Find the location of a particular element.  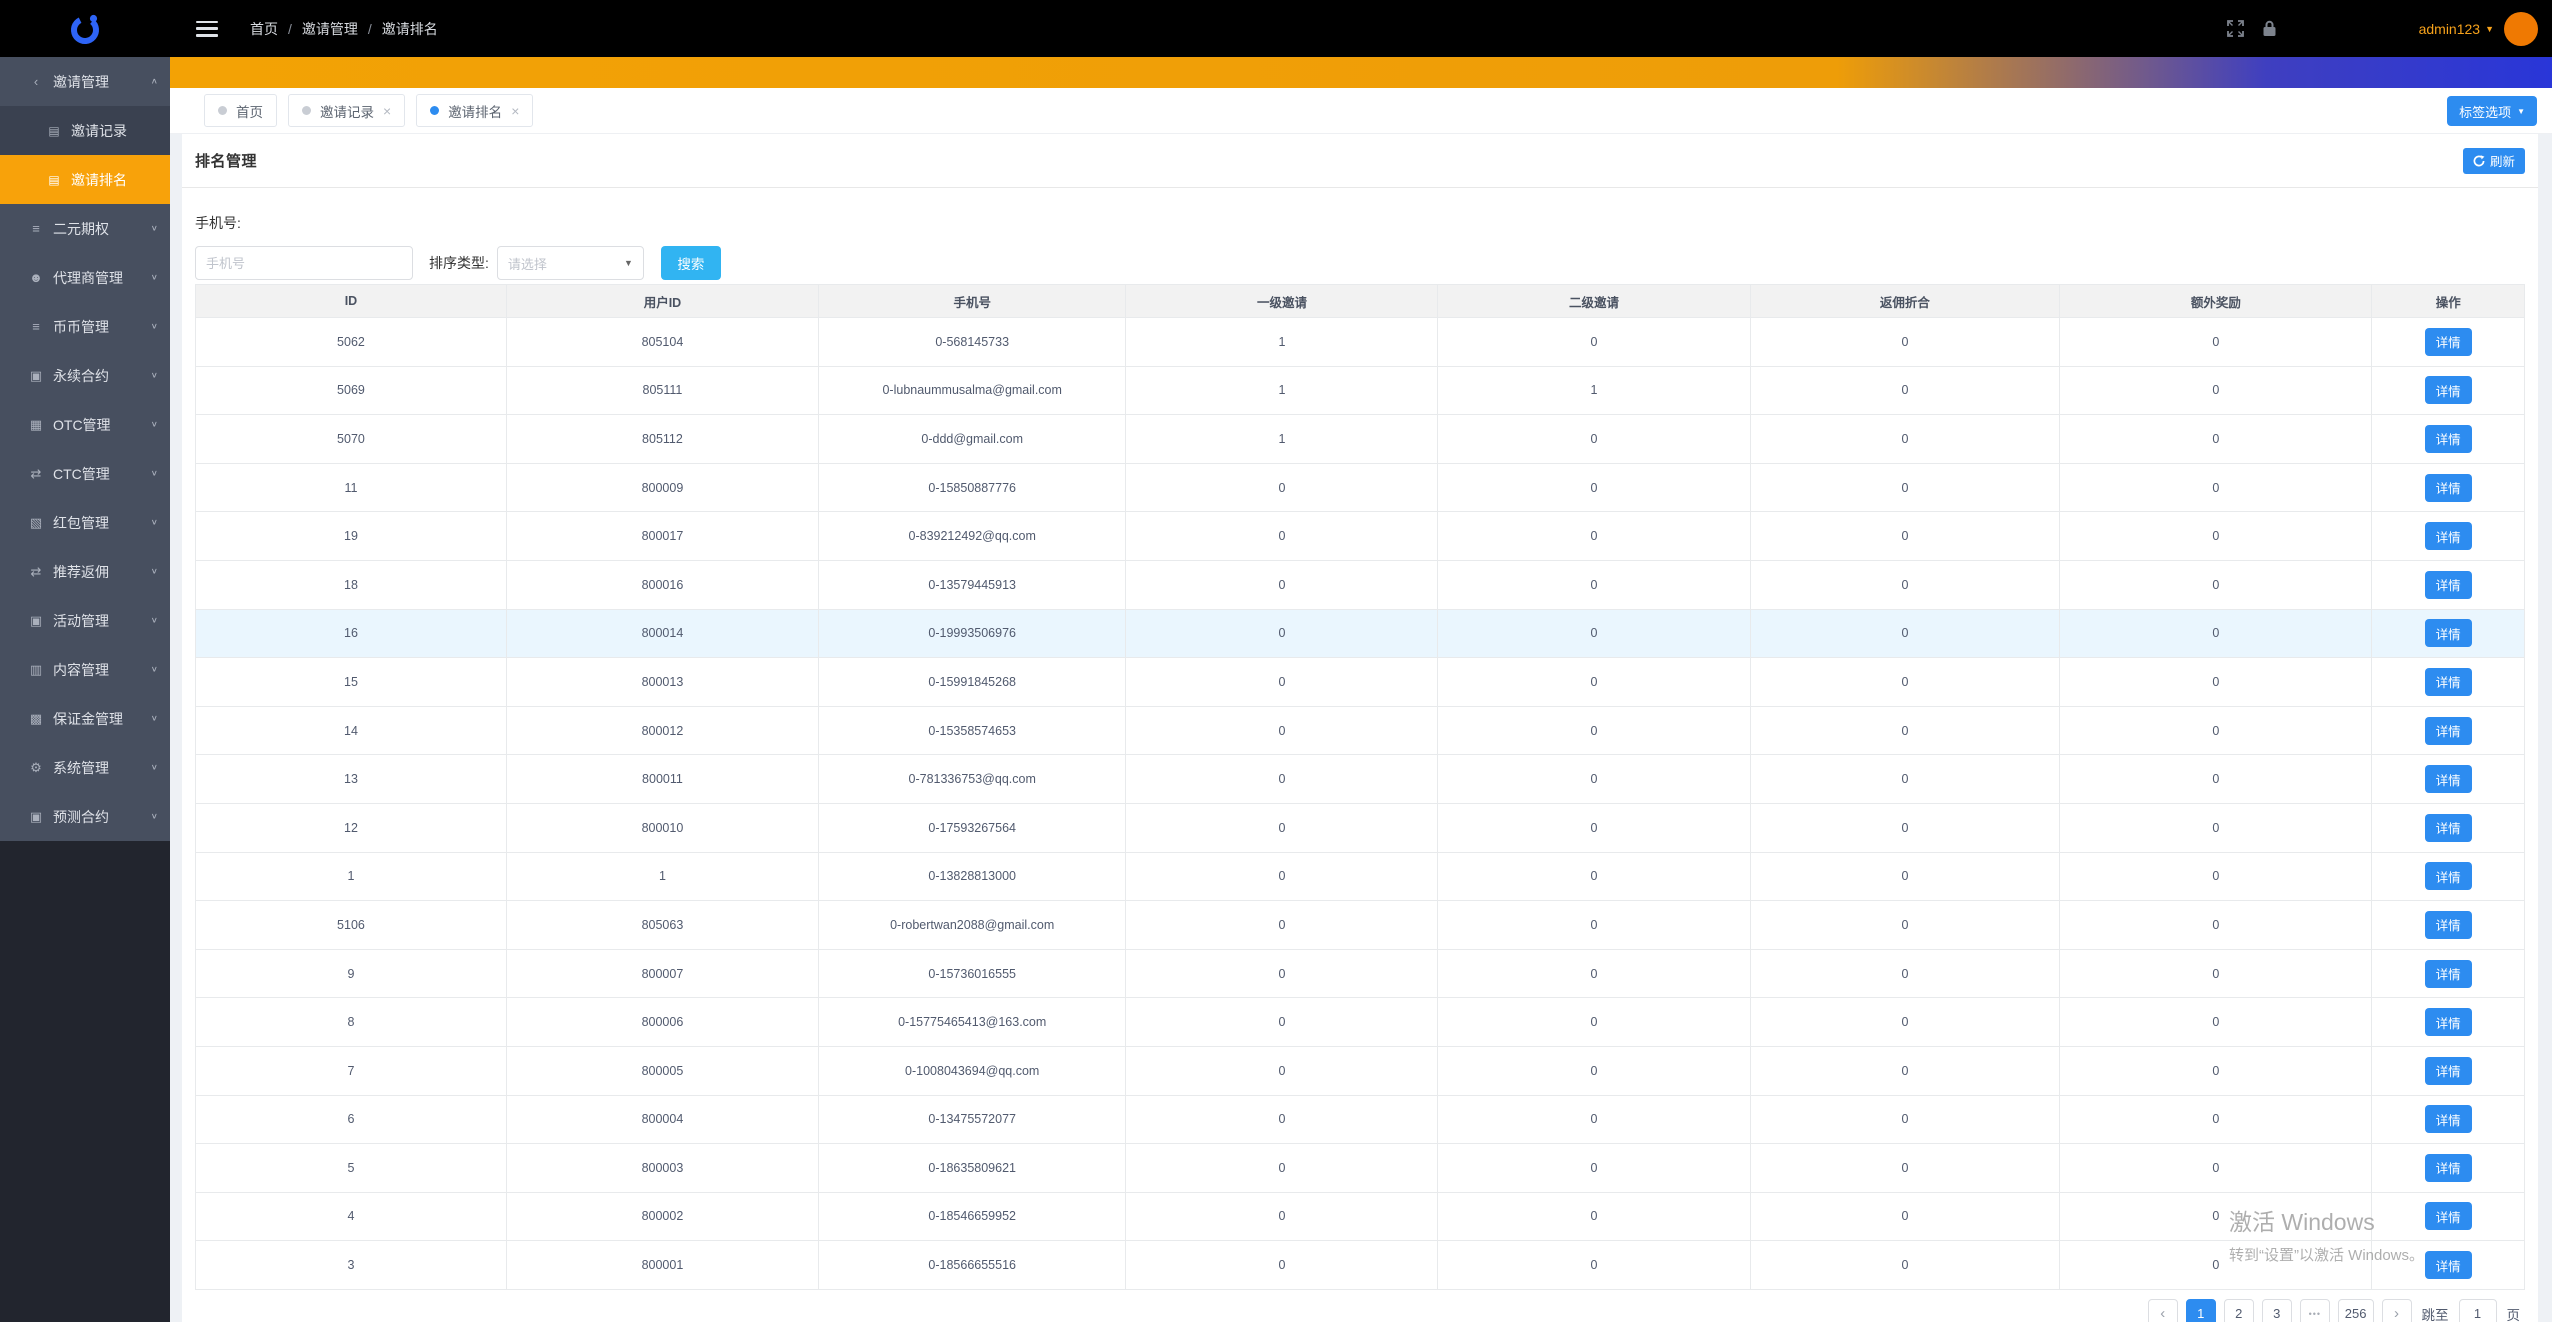

jump-page-input is located at coordinates (2477, 1310).